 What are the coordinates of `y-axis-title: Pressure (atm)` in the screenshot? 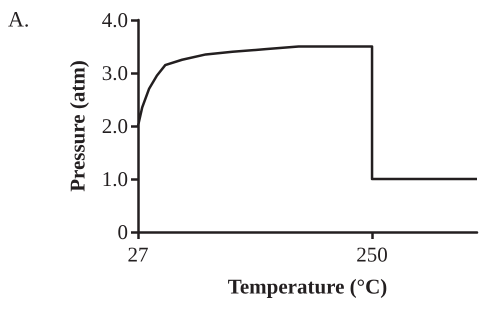 It's located at (78, 126).